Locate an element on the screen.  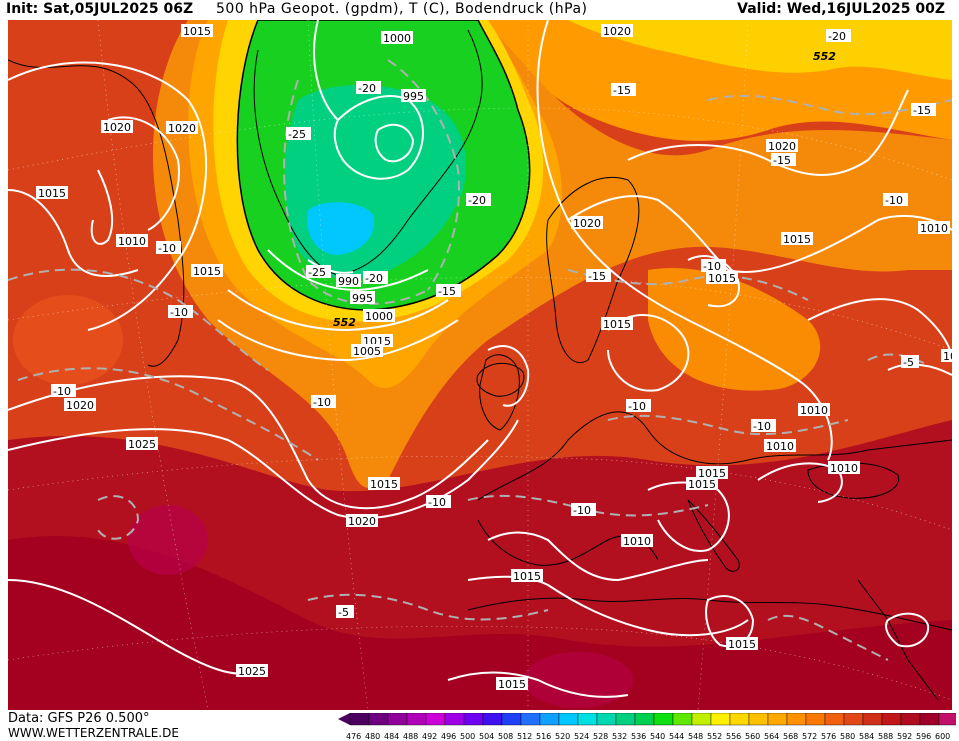
scale-label: 520 is located at coordinates (562, 736).